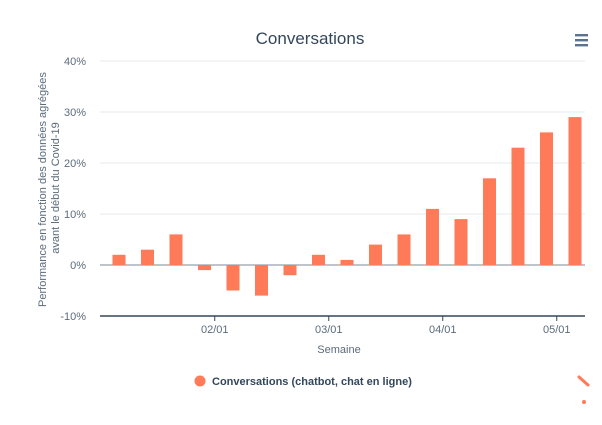 This screenshot has height=425, width=602. Describe the element at coordinates (583, 389) in the screenshot. I see `partial-offscreen-icon` at that location.